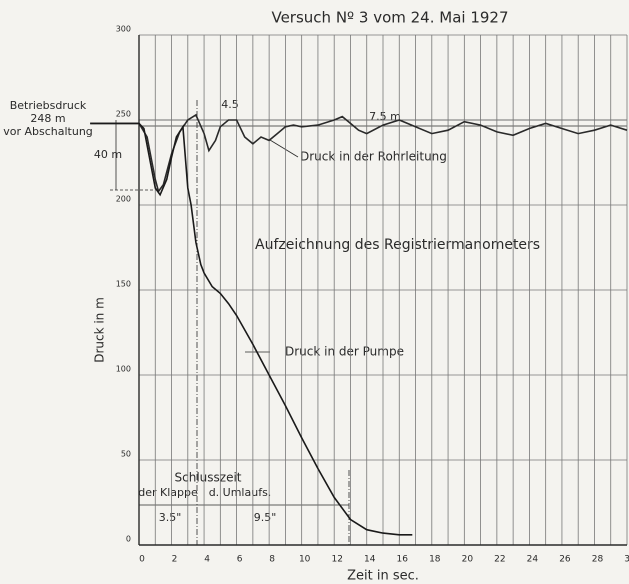  I want to click on y-tick-label: 50, so click(126, 454).